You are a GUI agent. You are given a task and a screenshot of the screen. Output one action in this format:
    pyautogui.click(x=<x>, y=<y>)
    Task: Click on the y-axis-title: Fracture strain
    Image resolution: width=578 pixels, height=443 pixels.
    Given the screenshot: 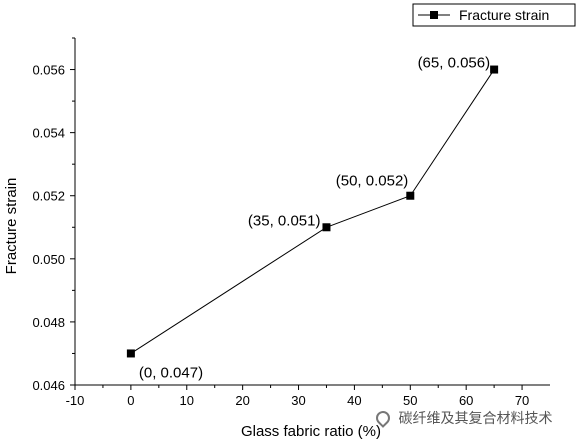 What is the action you would take?
    pyautogui.click(x=11, y=226)
    